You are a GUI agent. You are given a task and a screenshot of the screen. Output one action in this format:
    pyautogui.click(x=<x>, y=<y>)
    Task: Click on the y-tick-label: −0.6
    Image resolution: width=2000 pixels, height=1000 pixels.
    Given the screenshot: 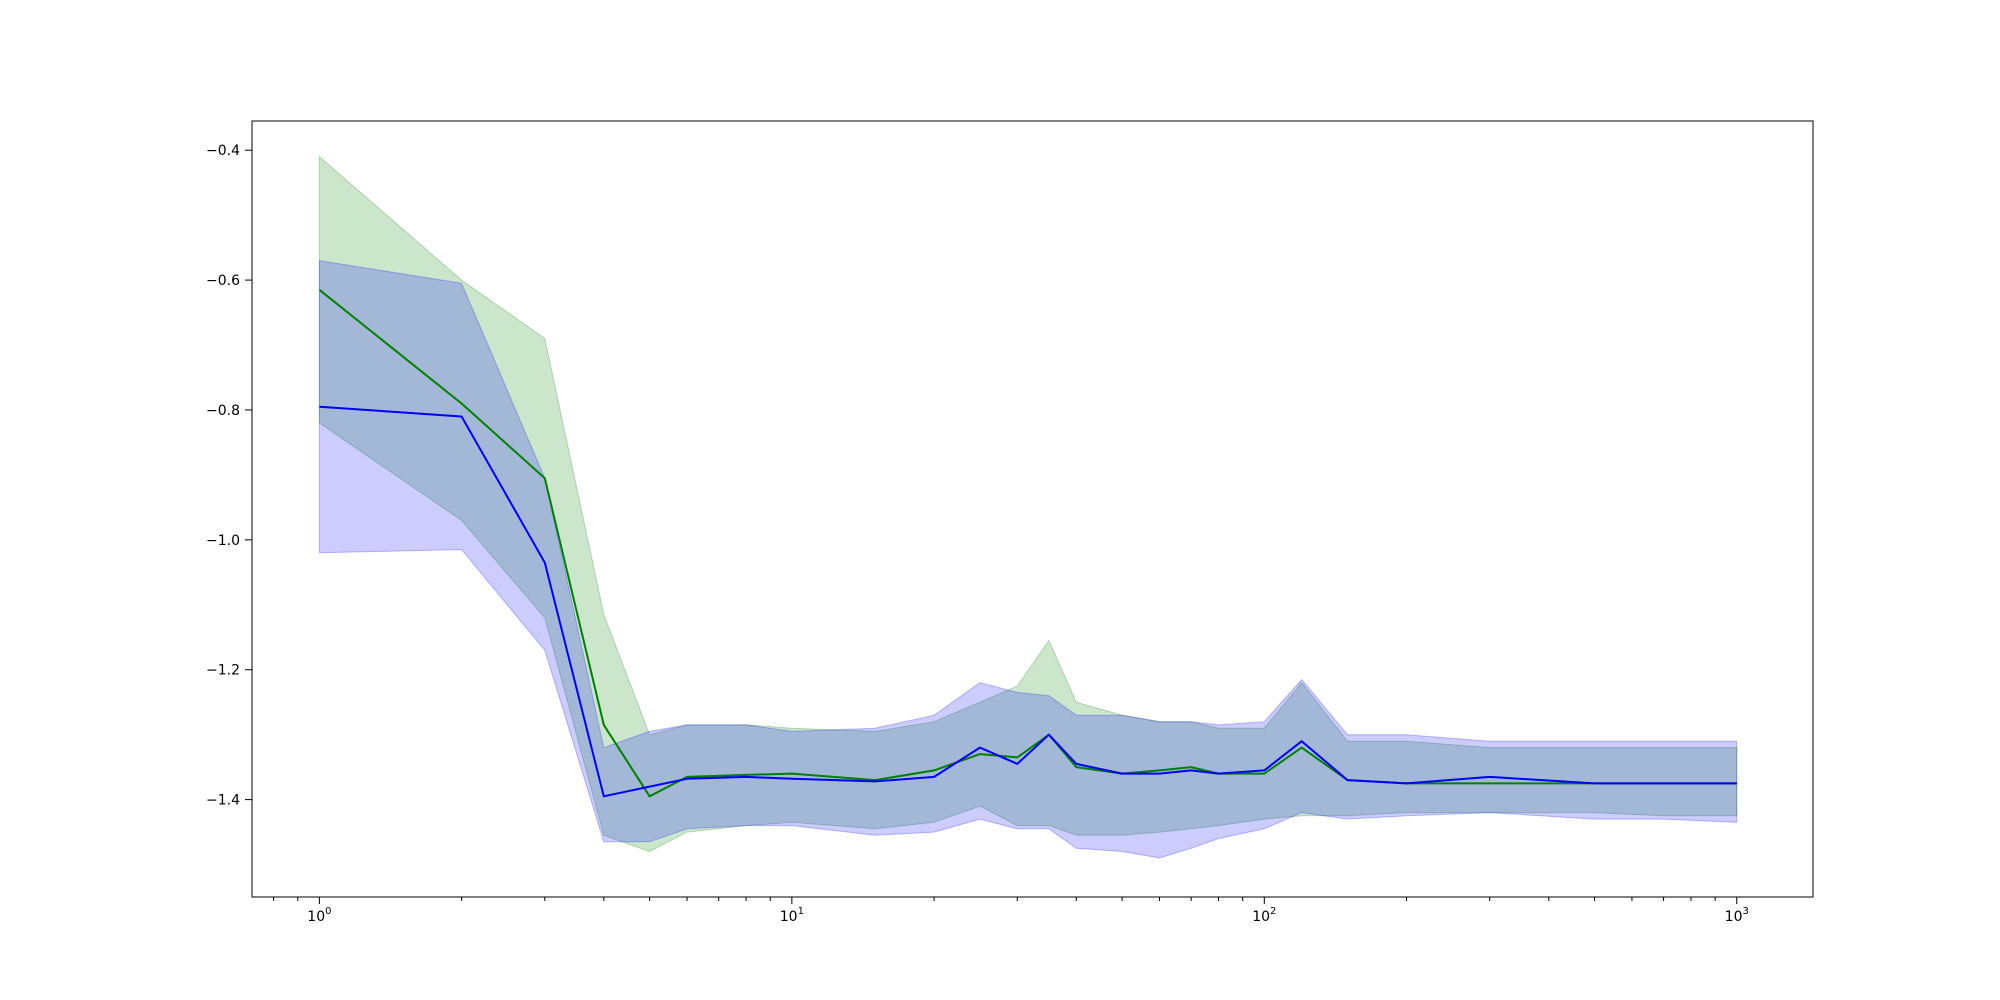 What is the action you would take?
    pyautogui.click(x=223, y=281)
    